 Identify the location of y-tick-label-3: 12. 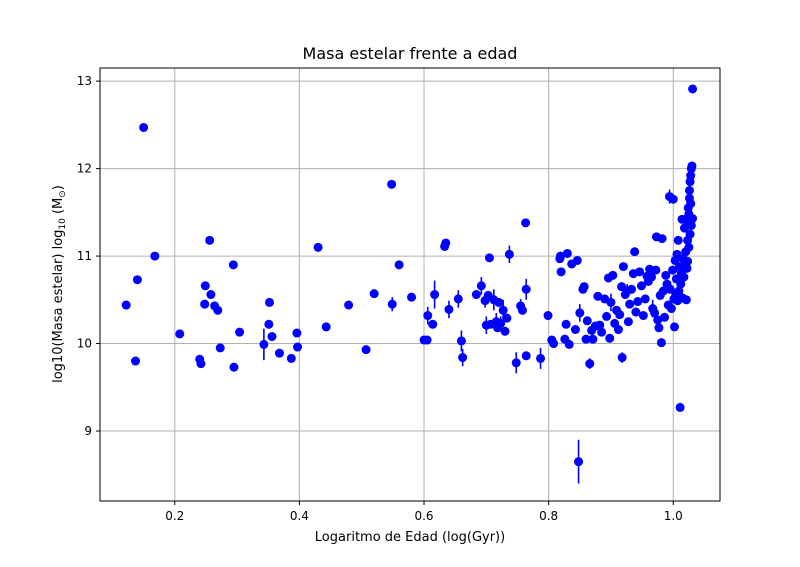
(84, 169).